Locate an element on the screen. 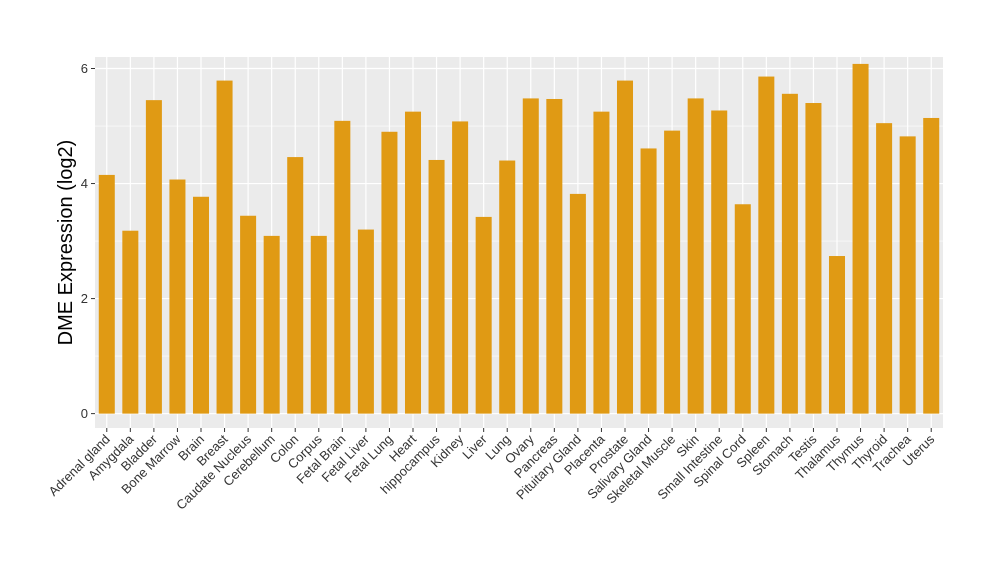 This screenshot has width=1000, height=580. bar-colon is located at coordinates (295, 285).